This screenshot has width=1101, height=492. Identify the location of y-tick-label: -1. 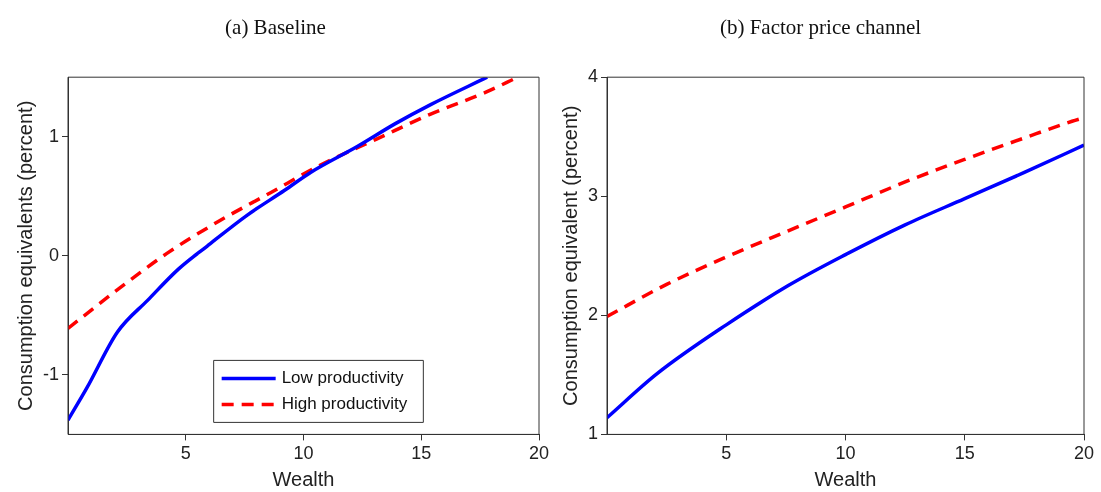
(50, 373).